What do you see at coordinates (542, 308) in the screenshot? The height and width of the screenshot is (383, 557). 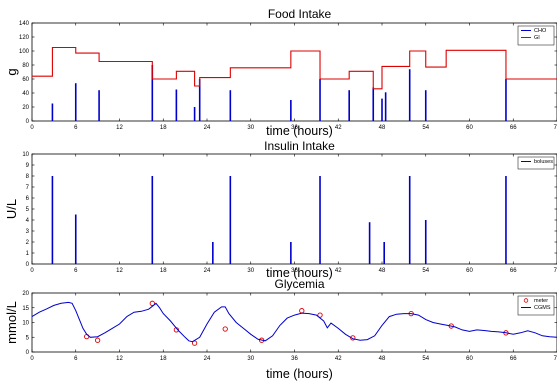 I see `legend-label: CGMS` at bounding box center [542, 308].